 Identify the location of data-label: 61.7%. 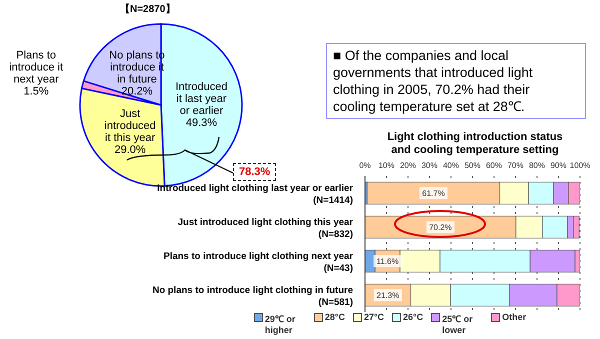
(433, 193).